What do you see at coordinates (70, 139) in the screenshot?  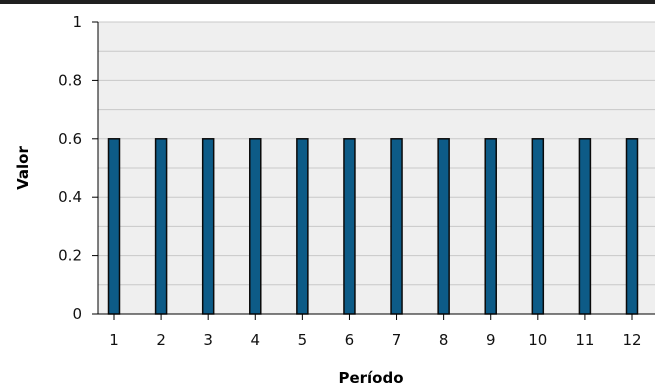 I see `y-tick-label: 0.6` at bounding box center [70, 139].